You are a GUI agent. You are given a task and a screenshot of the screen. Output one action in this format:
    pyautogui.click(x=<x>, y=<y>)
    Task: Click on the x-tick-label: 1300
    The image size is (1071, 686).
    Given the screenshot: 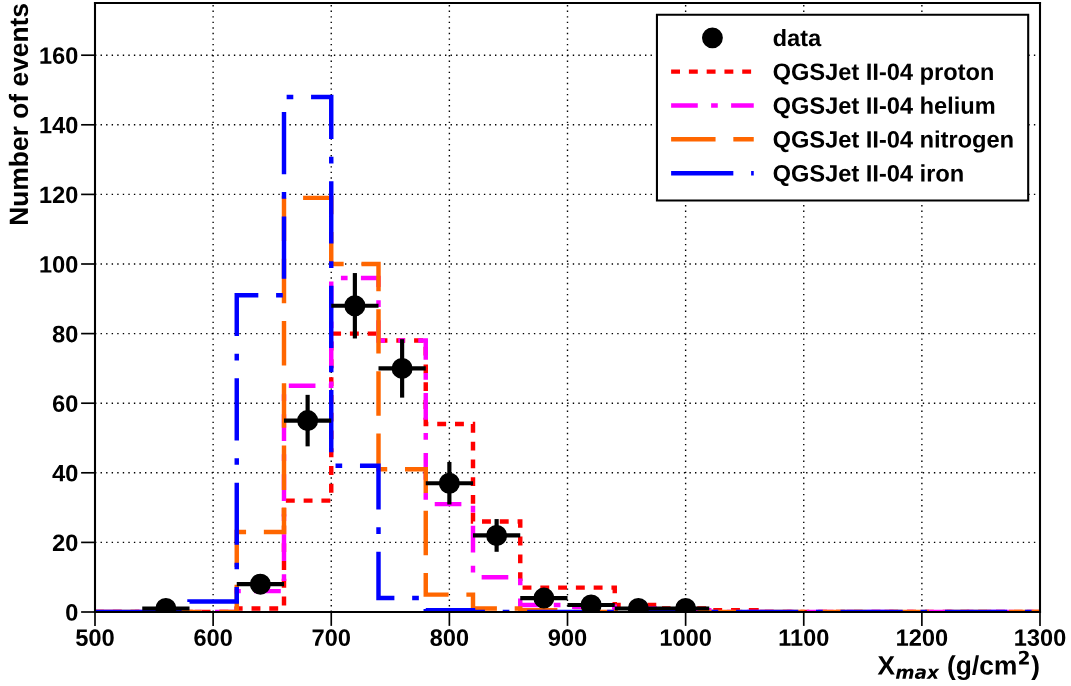 What is the action you would take?
    pyautogui.click(x=1040, y=638)
    